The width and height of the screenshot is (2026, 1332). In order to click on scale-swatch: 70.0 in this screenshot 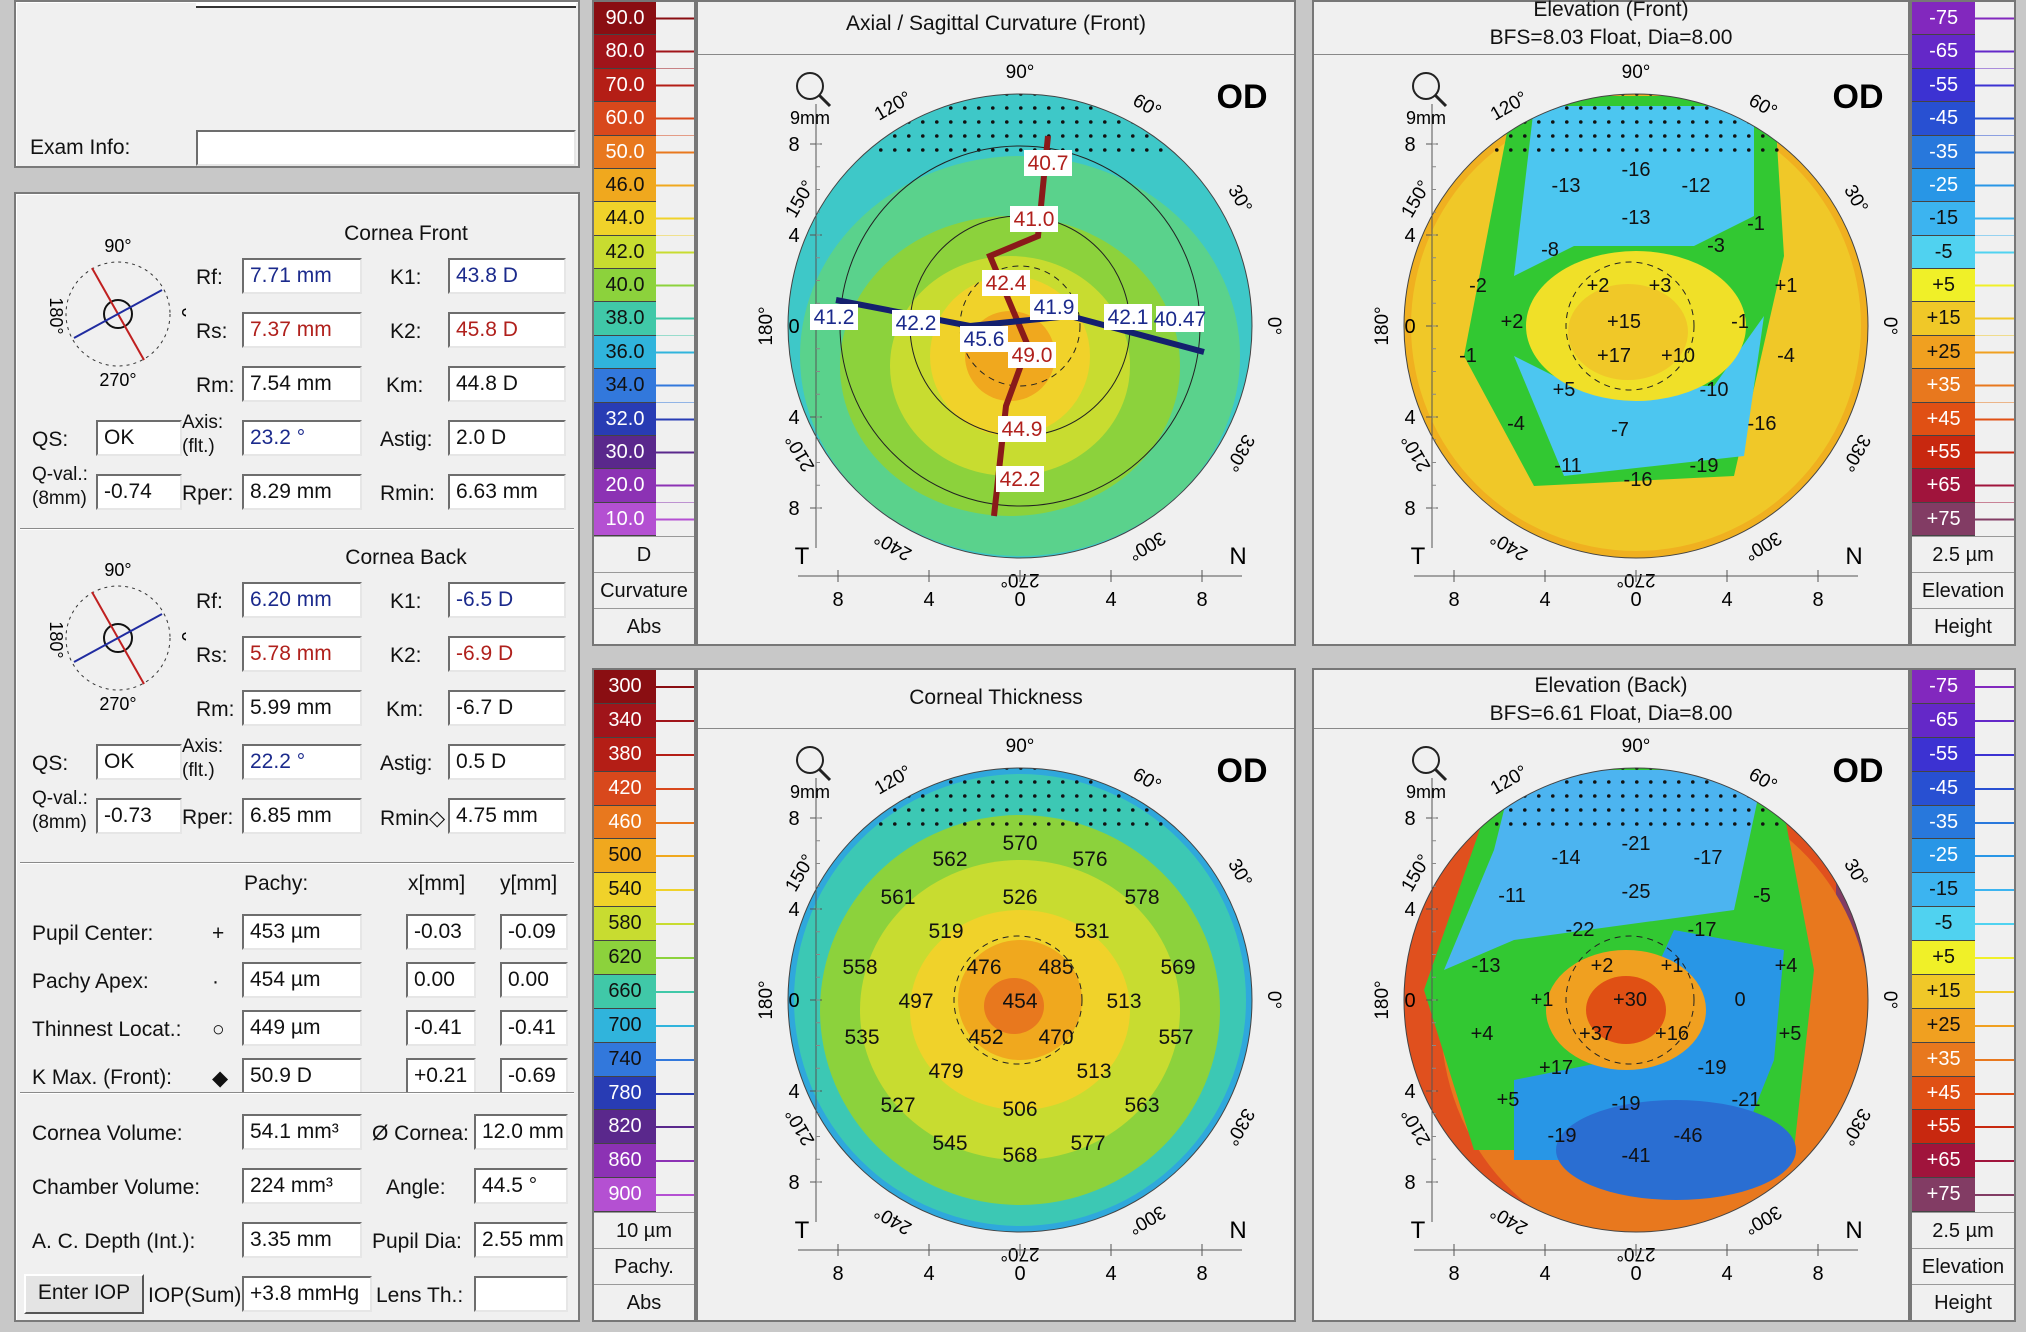, I will do `click(625, 85)`.